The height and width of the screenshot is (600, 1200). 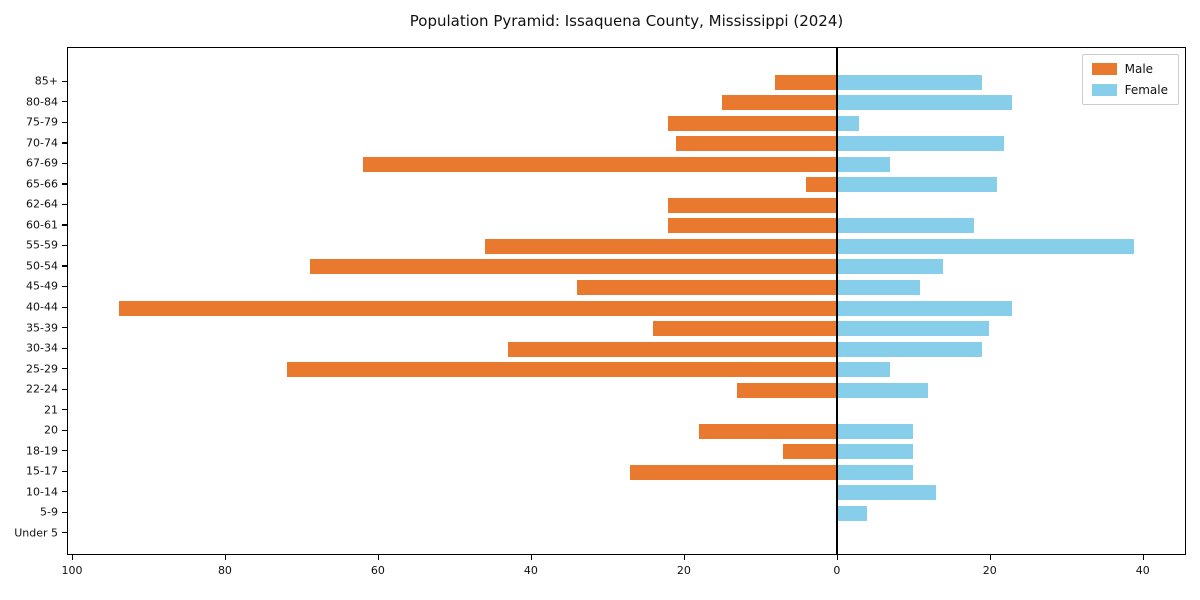 I want to click on x-tick-label: 0, so click(x=837, y=570).